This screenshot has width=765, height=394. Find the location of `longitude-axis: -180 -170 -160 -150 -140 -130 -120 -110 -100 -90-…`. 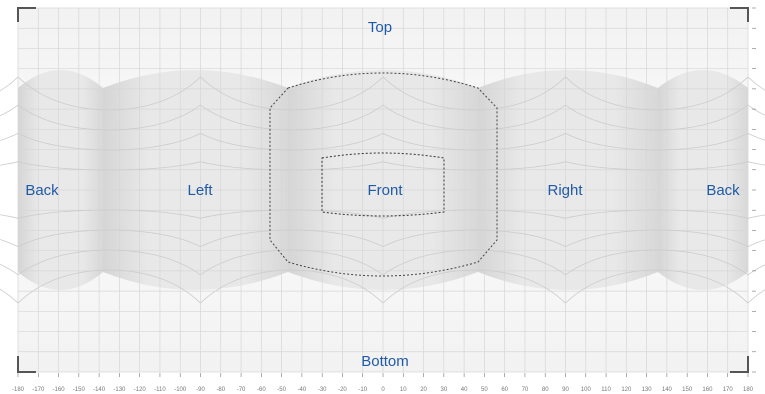

longitude-axis: -180 -170 -160 -150 -140 -130 -120 -110 -100 -90-… is located at coordinates (383, 383).